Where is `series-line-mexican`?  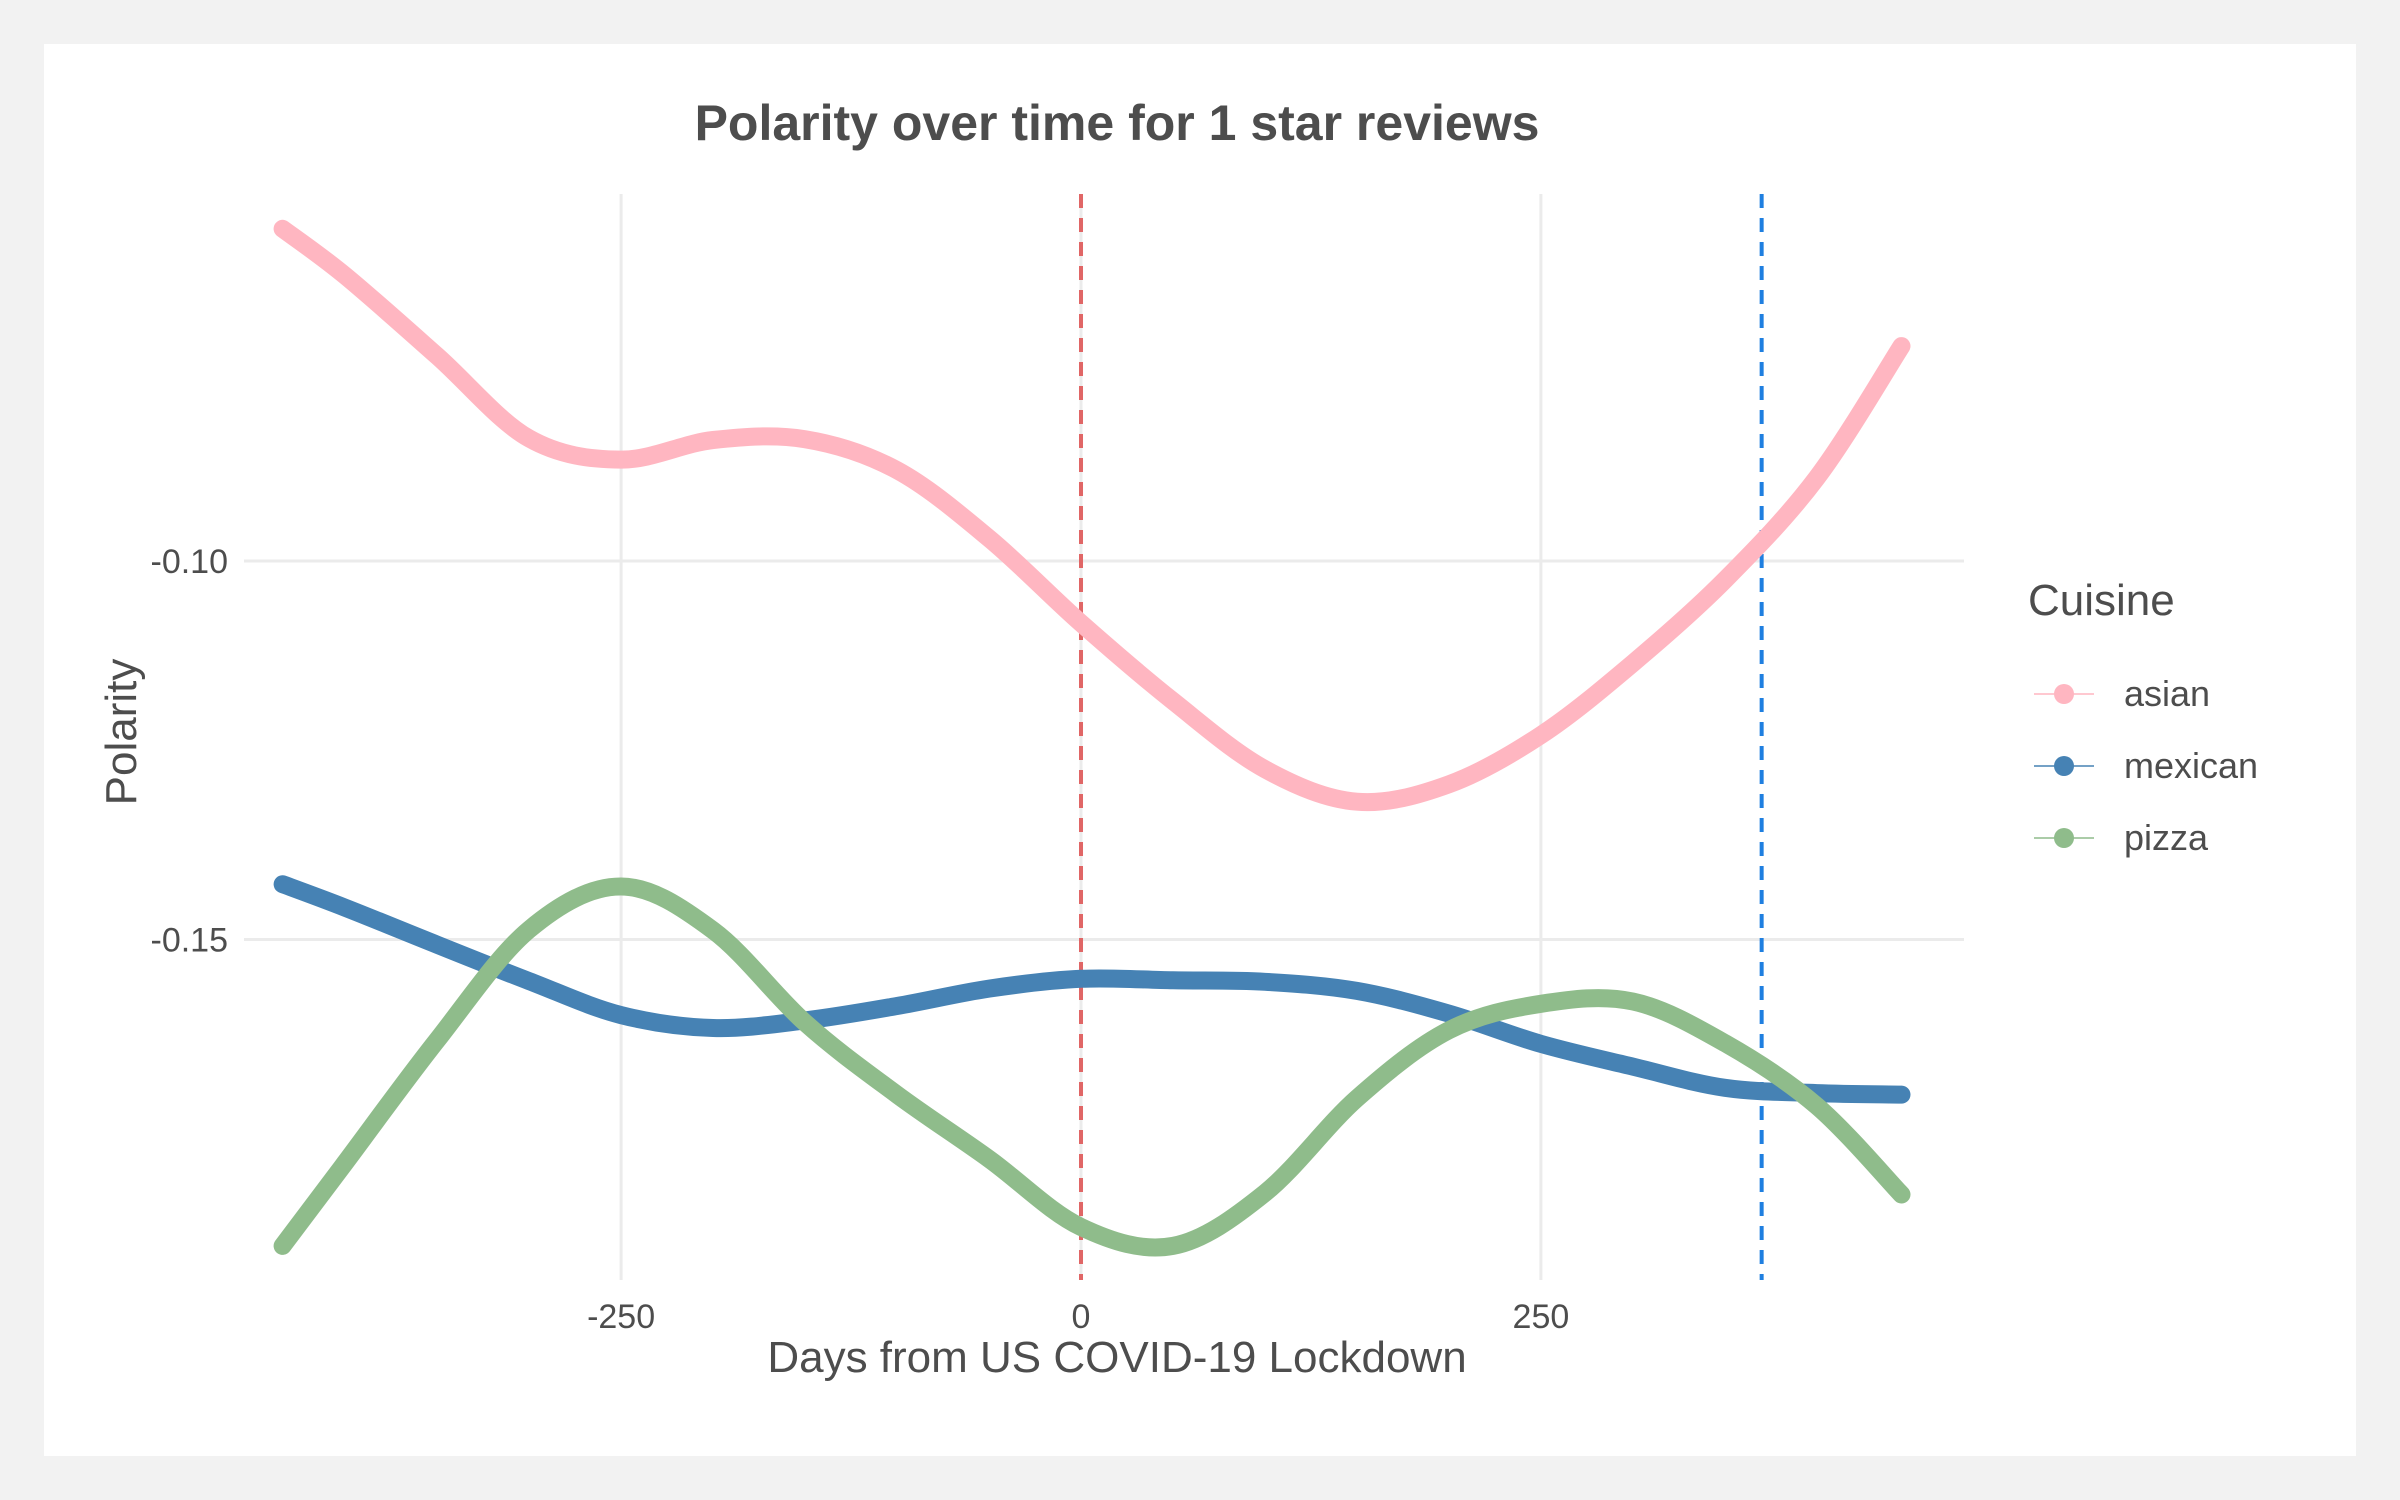 series-line-mexican is located at coordinates (1092, 989).